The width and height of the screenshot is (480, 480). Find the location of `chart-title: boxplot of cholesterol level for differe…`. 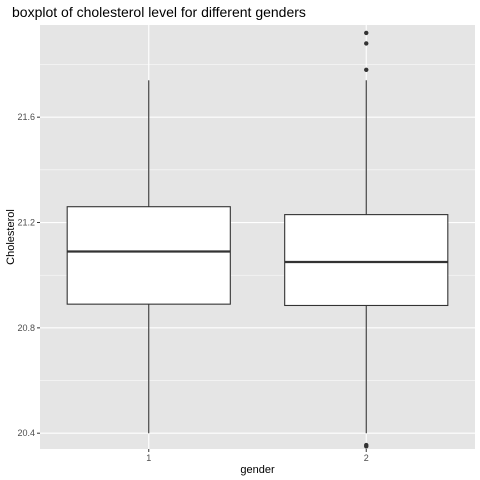

chart-title: boxplot of cholesterol level for differe… is located at coordinates (159, 12).